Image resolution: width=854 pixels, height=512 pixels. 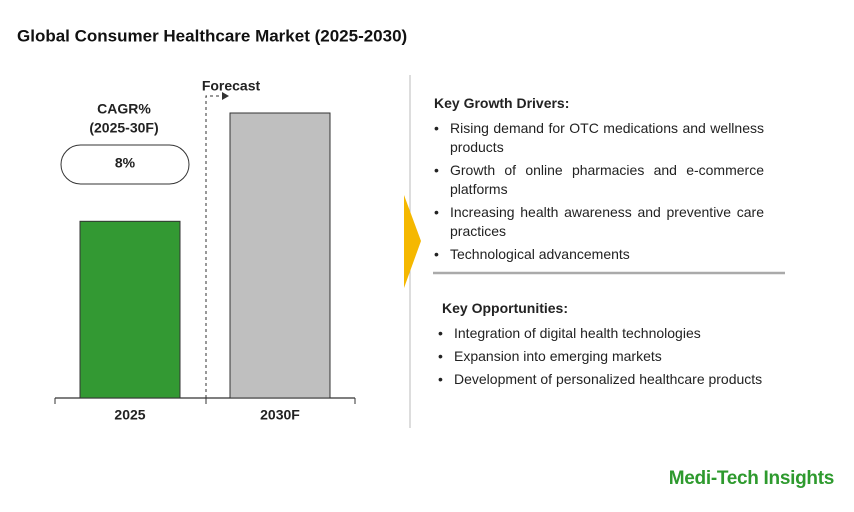 I want to click on driver-item: Technological advancements, so click(x=599, y=254).